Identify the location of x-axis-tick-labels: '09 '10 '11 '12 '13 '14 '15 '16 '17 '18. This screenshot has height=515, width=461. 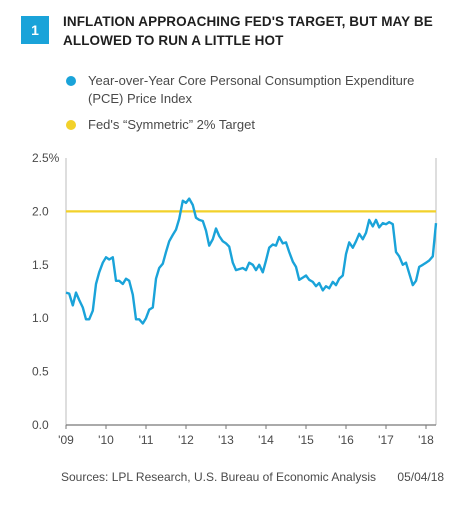
(246, 436).